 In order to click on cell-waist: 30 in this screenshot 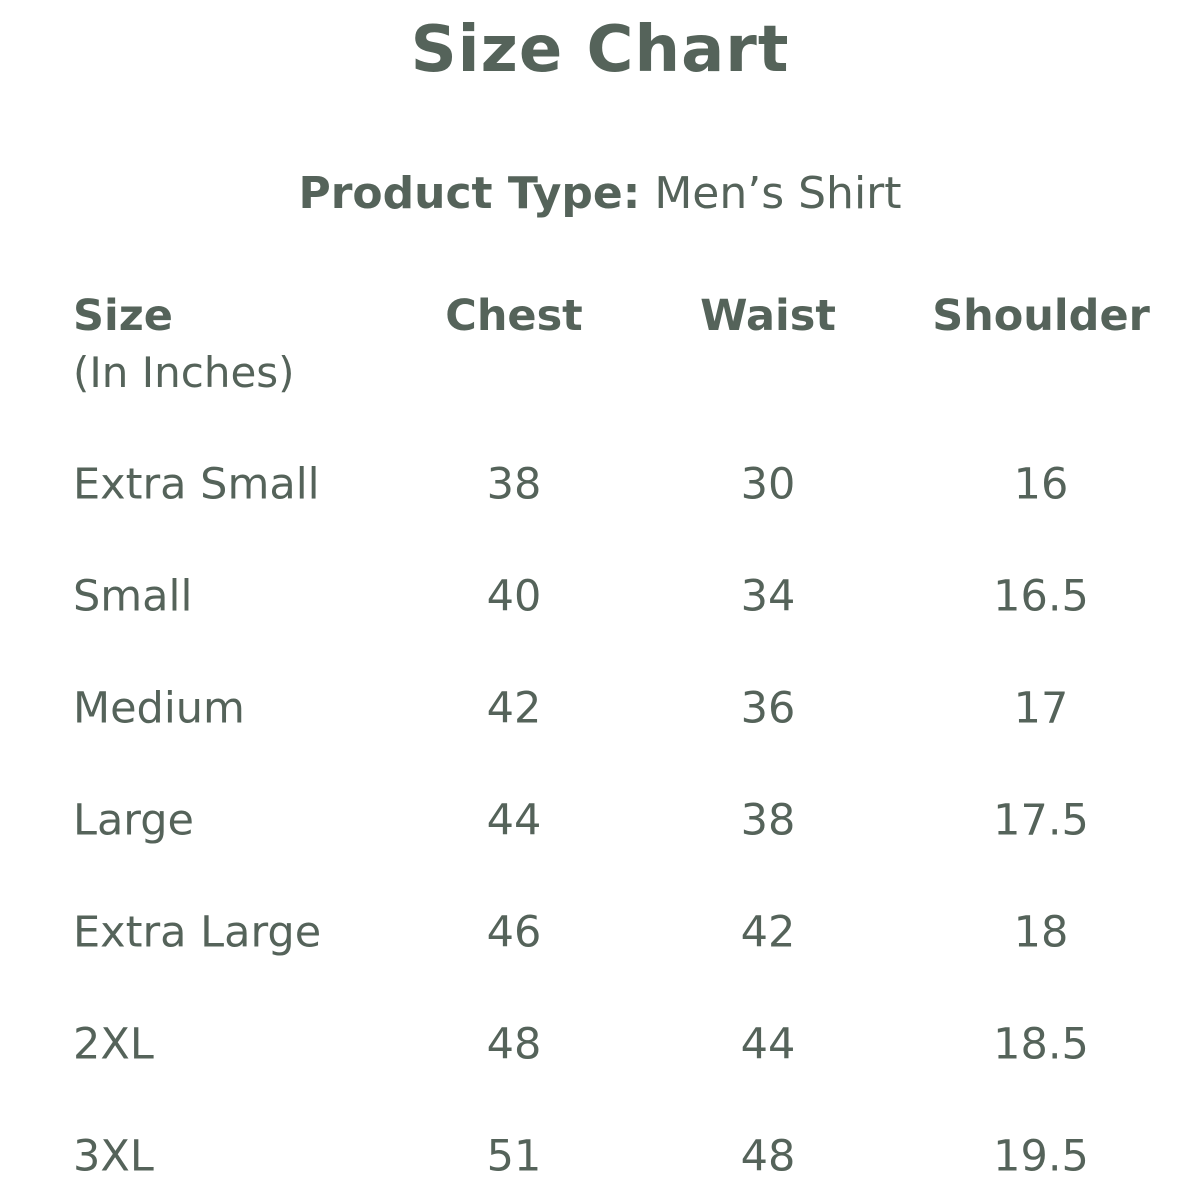, I will do `click(768, 484)`.